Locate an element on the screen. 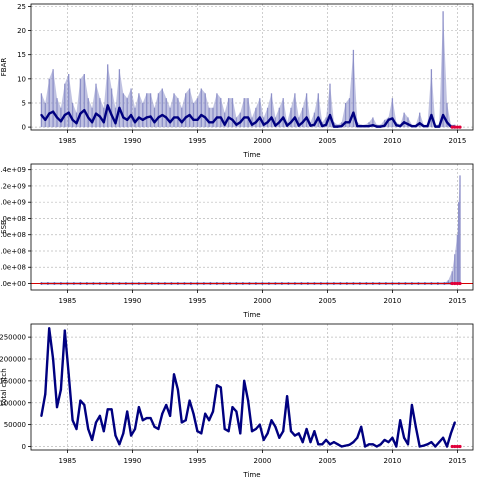 This screenshot has height=480, width=480. y-axis-label: total catch is located at coordinates (4, 386).